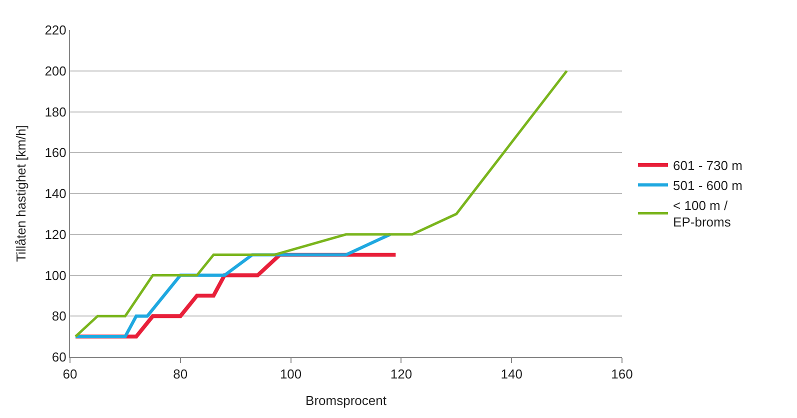 The width and height of the screenshot is (797, 418). Describe the element at coordinates (70, 374) in the screenshot. I see `x-tick-label: 60` at that location.